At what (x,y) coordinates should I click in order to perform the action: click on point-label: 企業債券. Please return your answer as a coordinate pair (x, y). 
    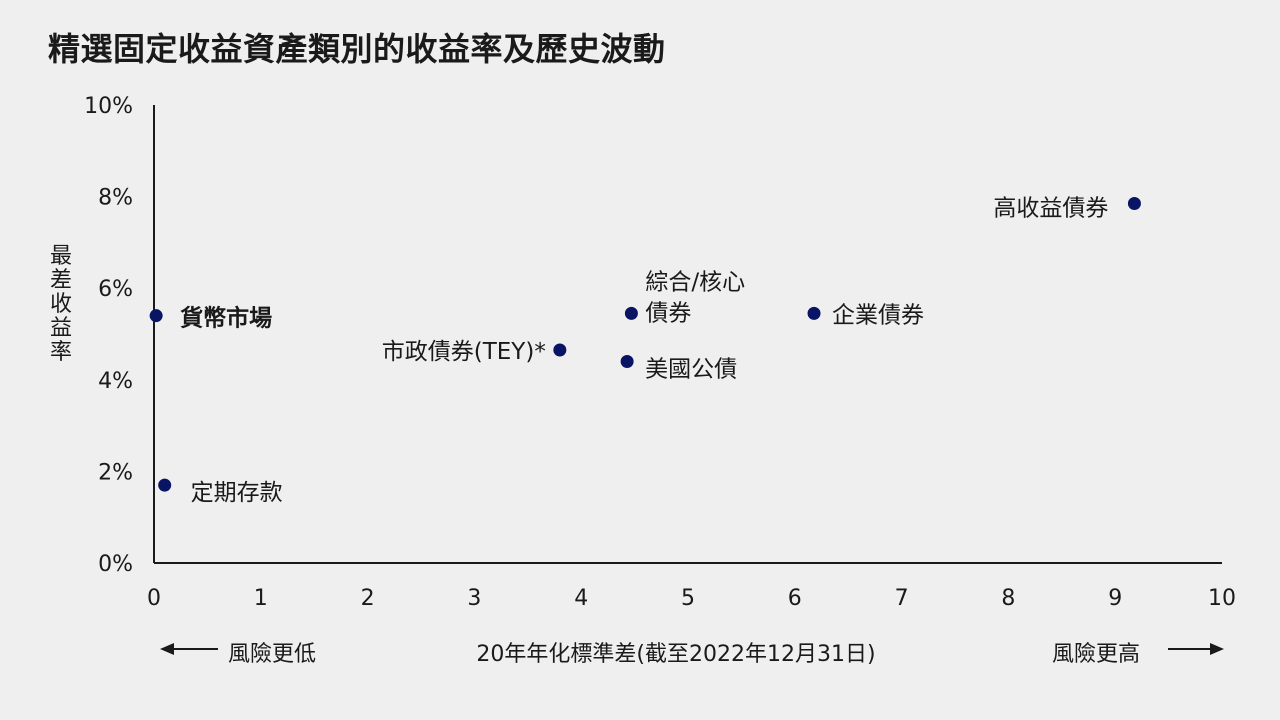
    Looking at the image, I should click on (878, 315).